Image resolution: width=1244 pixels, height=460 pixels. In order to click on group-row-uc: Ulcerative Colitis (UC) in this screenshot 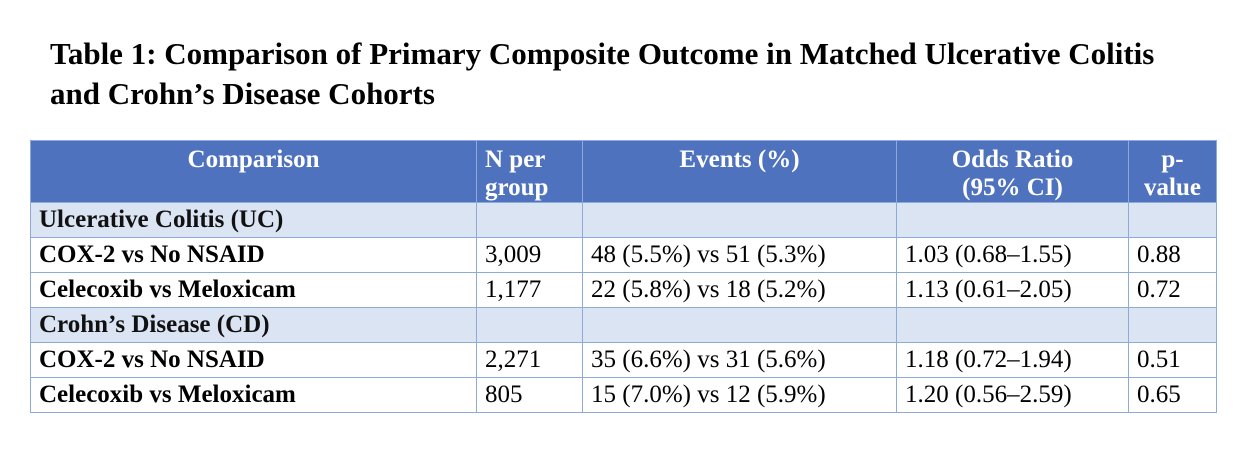, I will do `click(623, 220)`.